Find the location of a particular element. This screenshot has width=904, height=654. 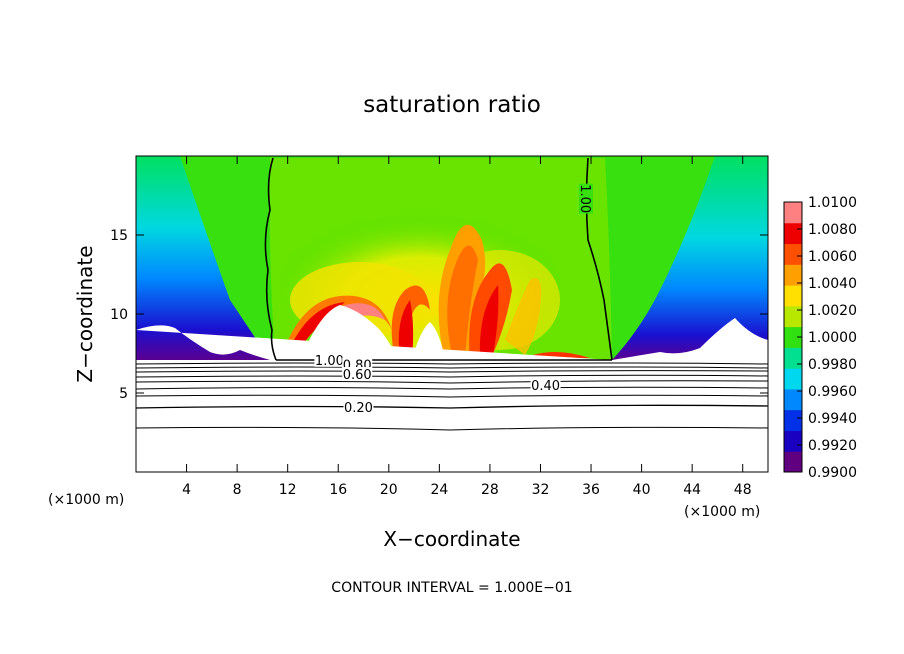

contour-label-text: 0.40 is located at coordinates (545, 386).